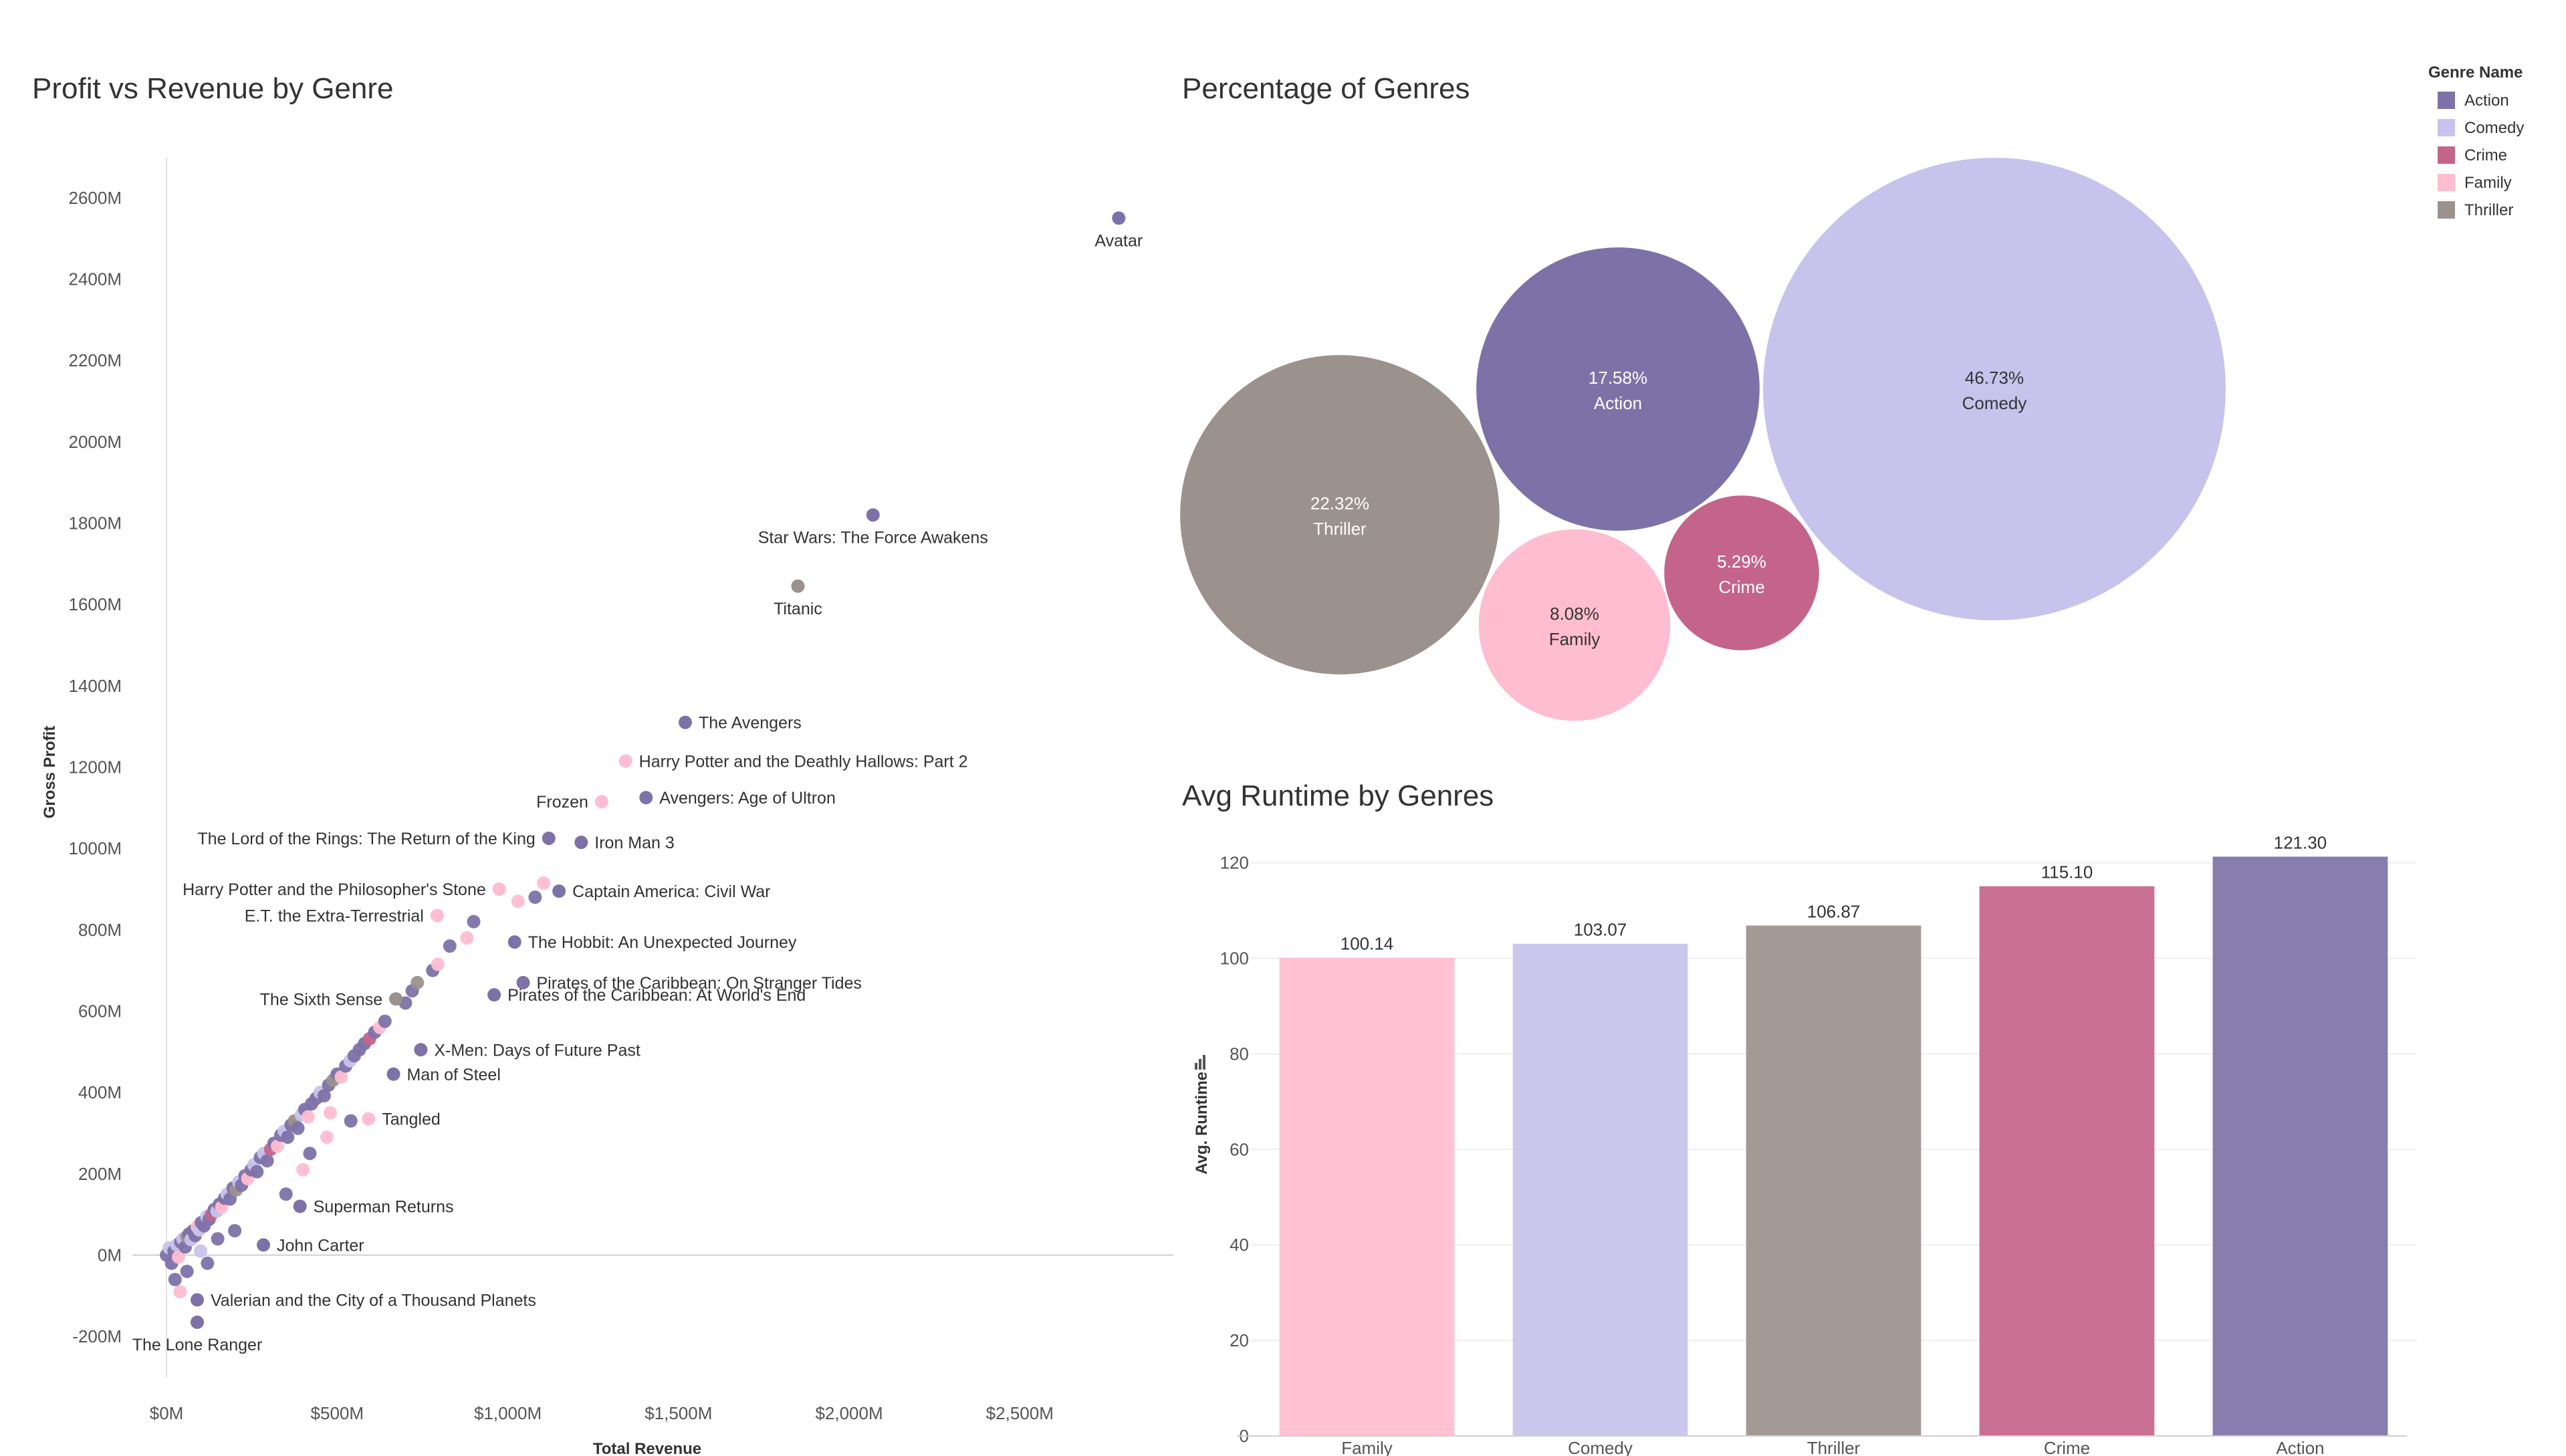  What do you see at coordinates (1600, 1189) in the screenshot?
I see `bar-comedy` at bounding box center [1600, 1189].